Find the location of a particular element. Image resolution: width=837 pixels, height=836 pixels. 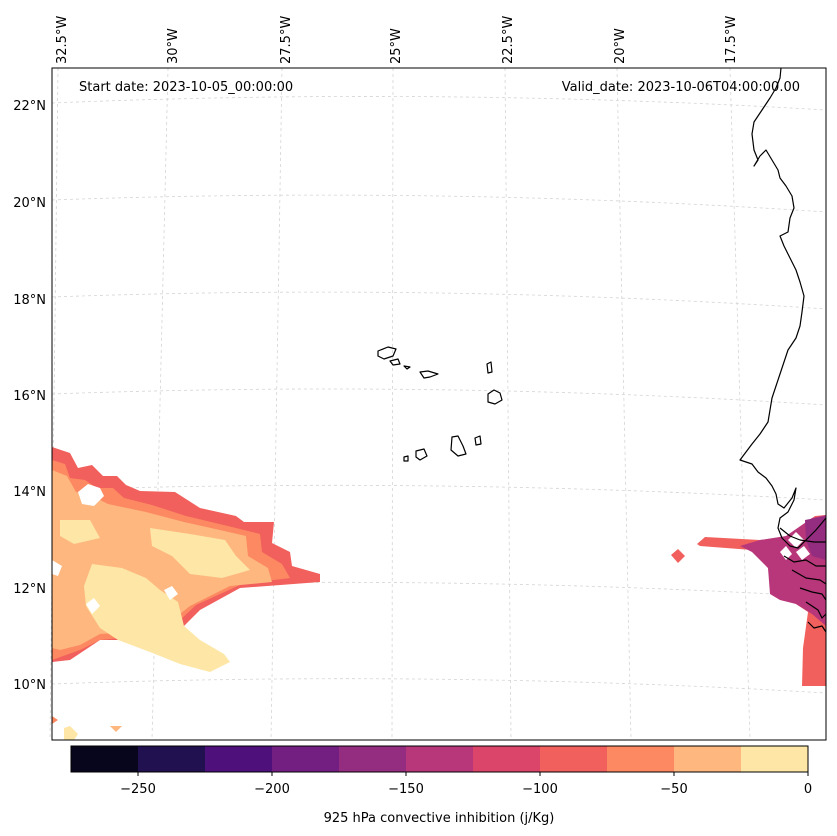

lon-label: 22.5°W is located at coordinates (508, 40).